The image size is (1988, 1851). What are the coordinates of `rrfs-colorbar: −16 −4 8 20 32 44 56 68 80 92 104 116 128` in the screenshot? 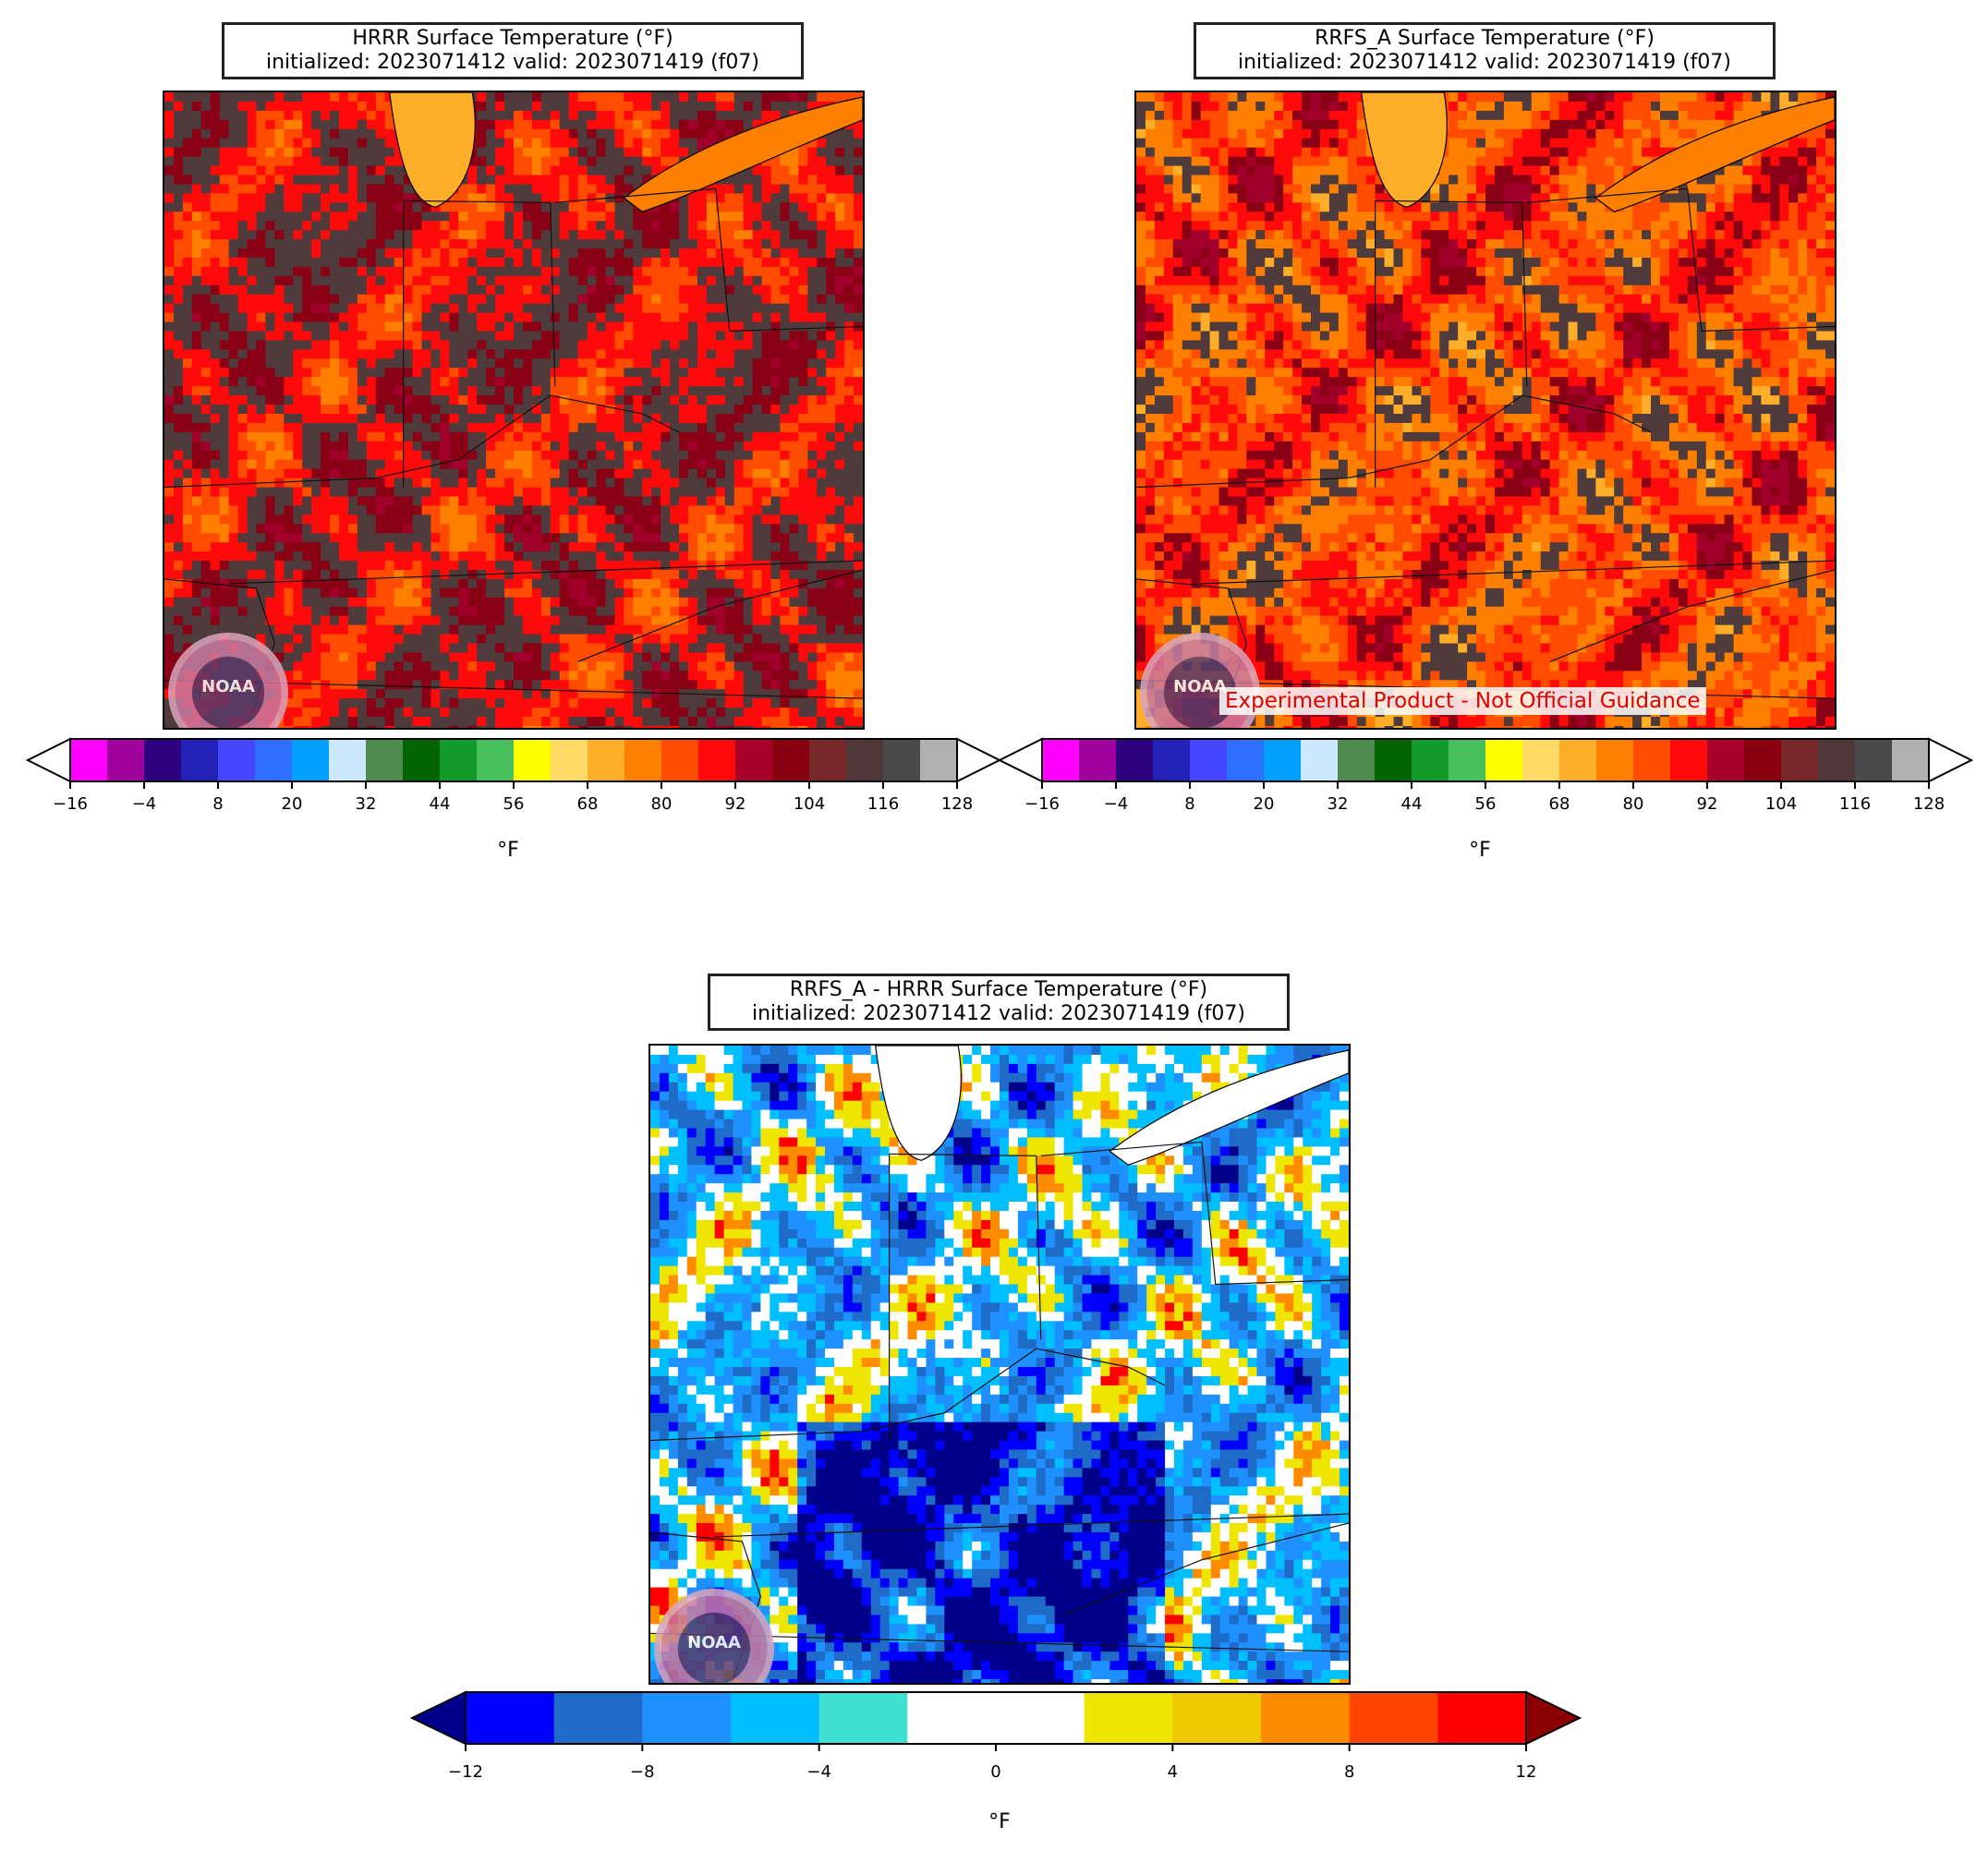 It's located at (1486, 783).